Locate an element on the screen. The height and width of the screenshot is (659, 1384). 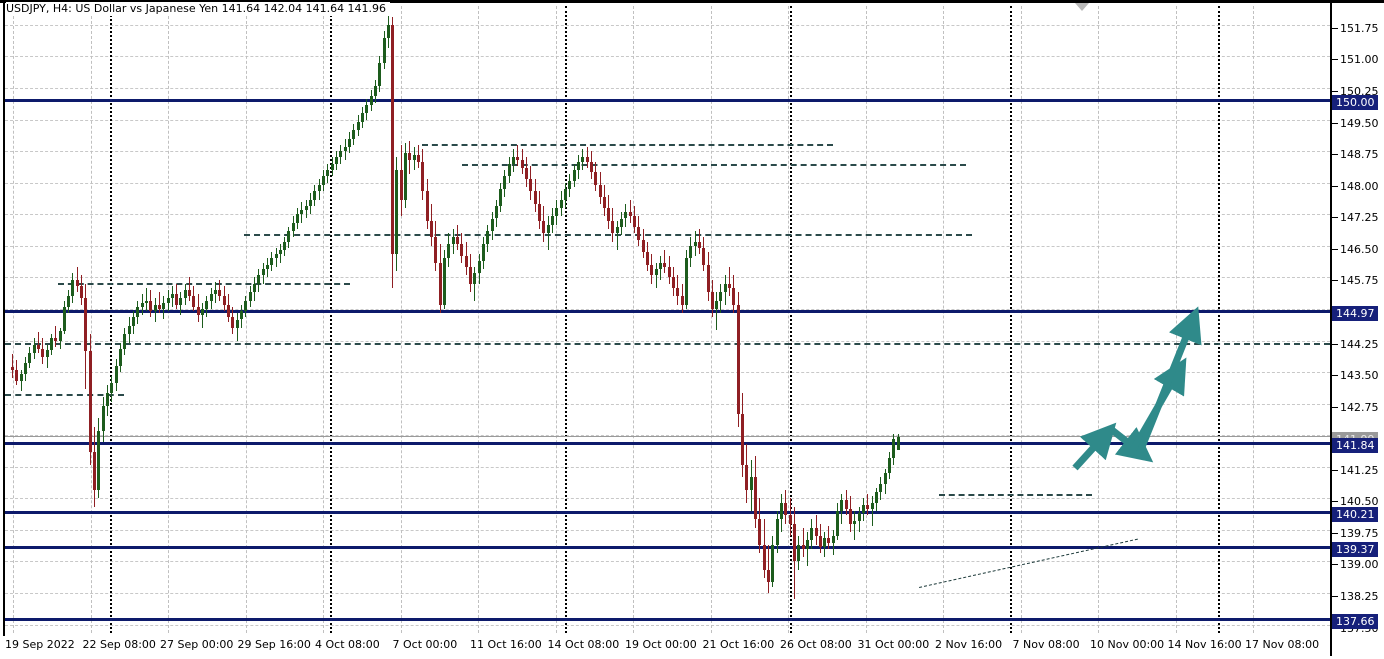
axis-tick-label: 144.25 is located at coordinates (1359, 344).